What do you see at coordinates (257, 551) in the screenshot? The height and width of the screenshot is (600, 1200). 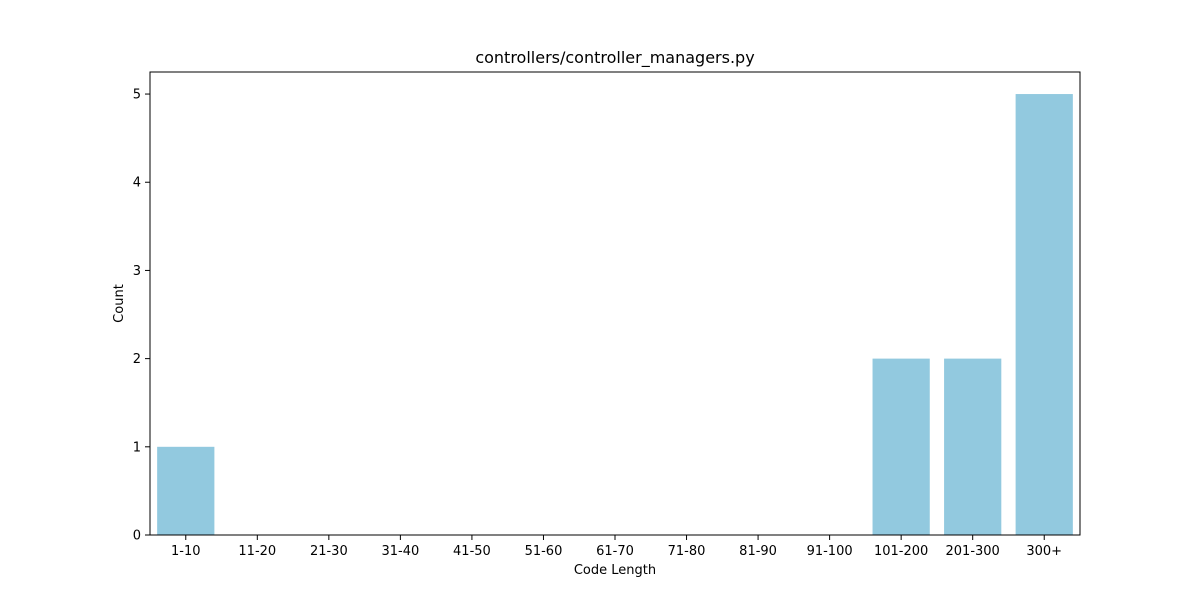 I see `x-tick-label: 11-20` at bounding box center [257, 551].